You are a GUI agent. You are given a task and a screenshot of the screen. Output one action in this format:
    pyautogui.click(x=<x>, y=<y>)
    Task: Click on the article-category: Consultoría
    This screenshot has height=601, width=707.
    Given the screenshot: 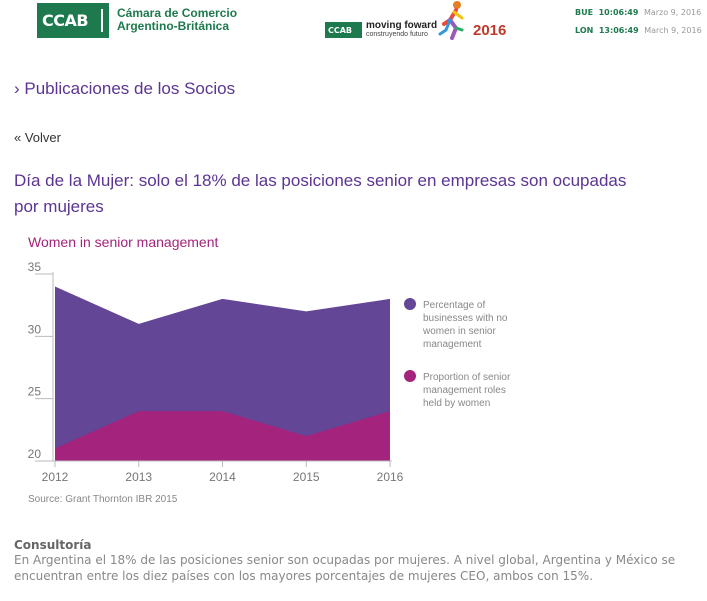 What is the action you would take?
    pyautogui.click(x=53, y=545)
    